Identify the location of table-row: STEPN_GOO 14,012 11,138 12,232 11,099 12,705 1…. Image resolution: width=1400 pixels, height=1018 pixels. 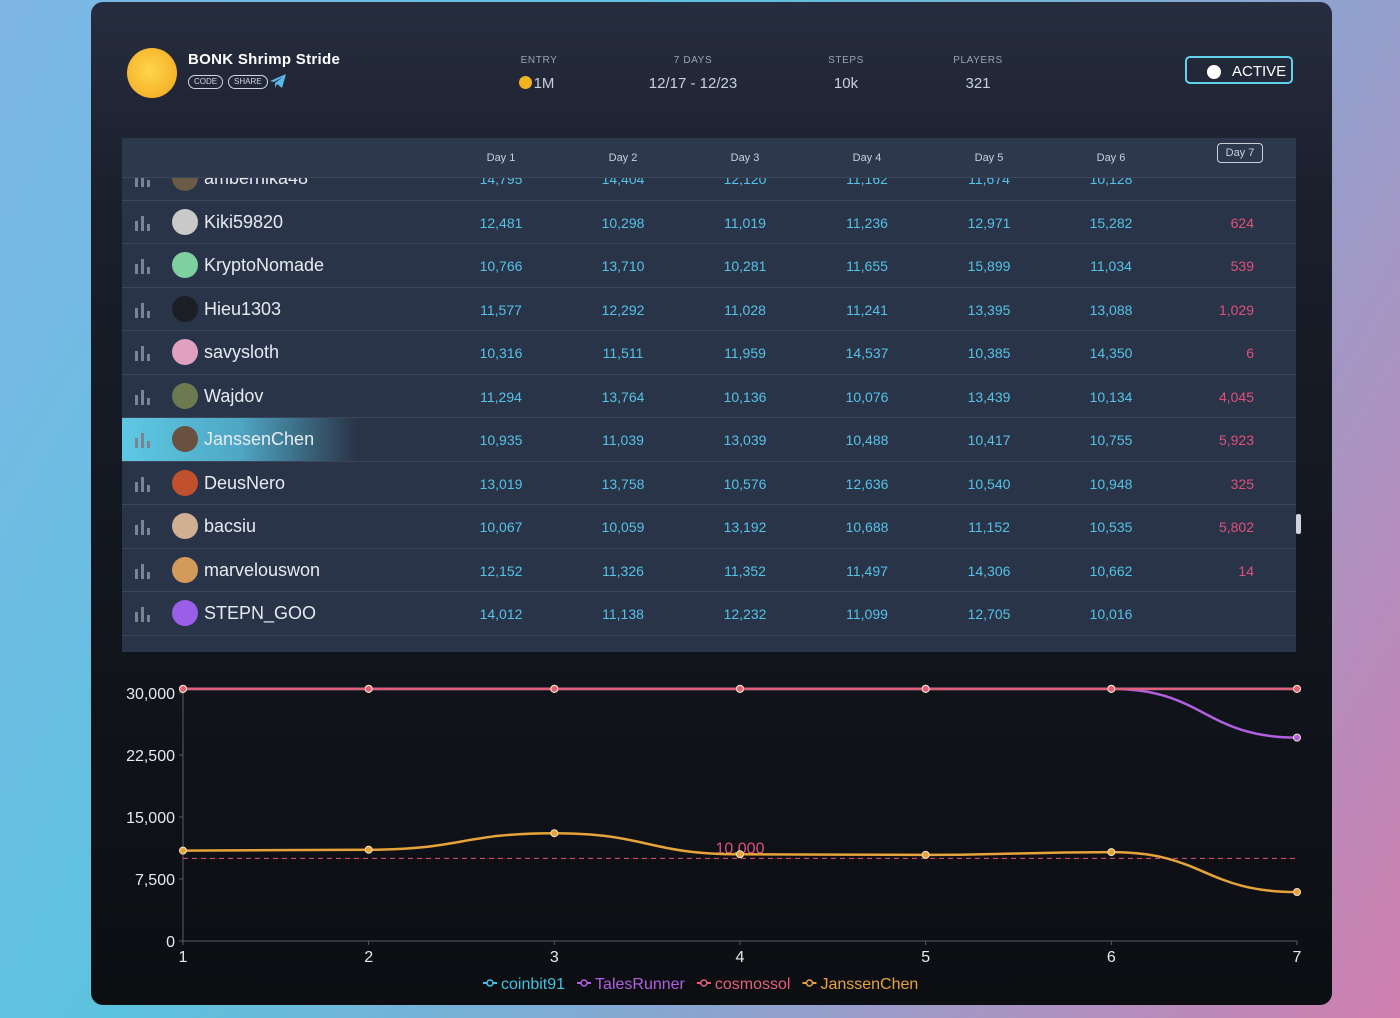
(709, 614).